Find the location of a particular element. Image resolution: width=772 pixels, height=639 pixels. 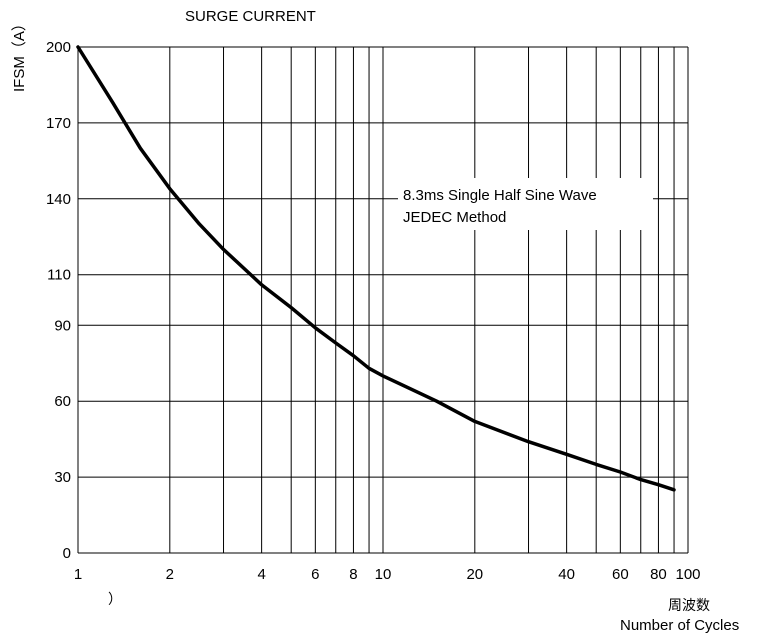

x-tick-label: 1 is located at coordinates (78, 574).